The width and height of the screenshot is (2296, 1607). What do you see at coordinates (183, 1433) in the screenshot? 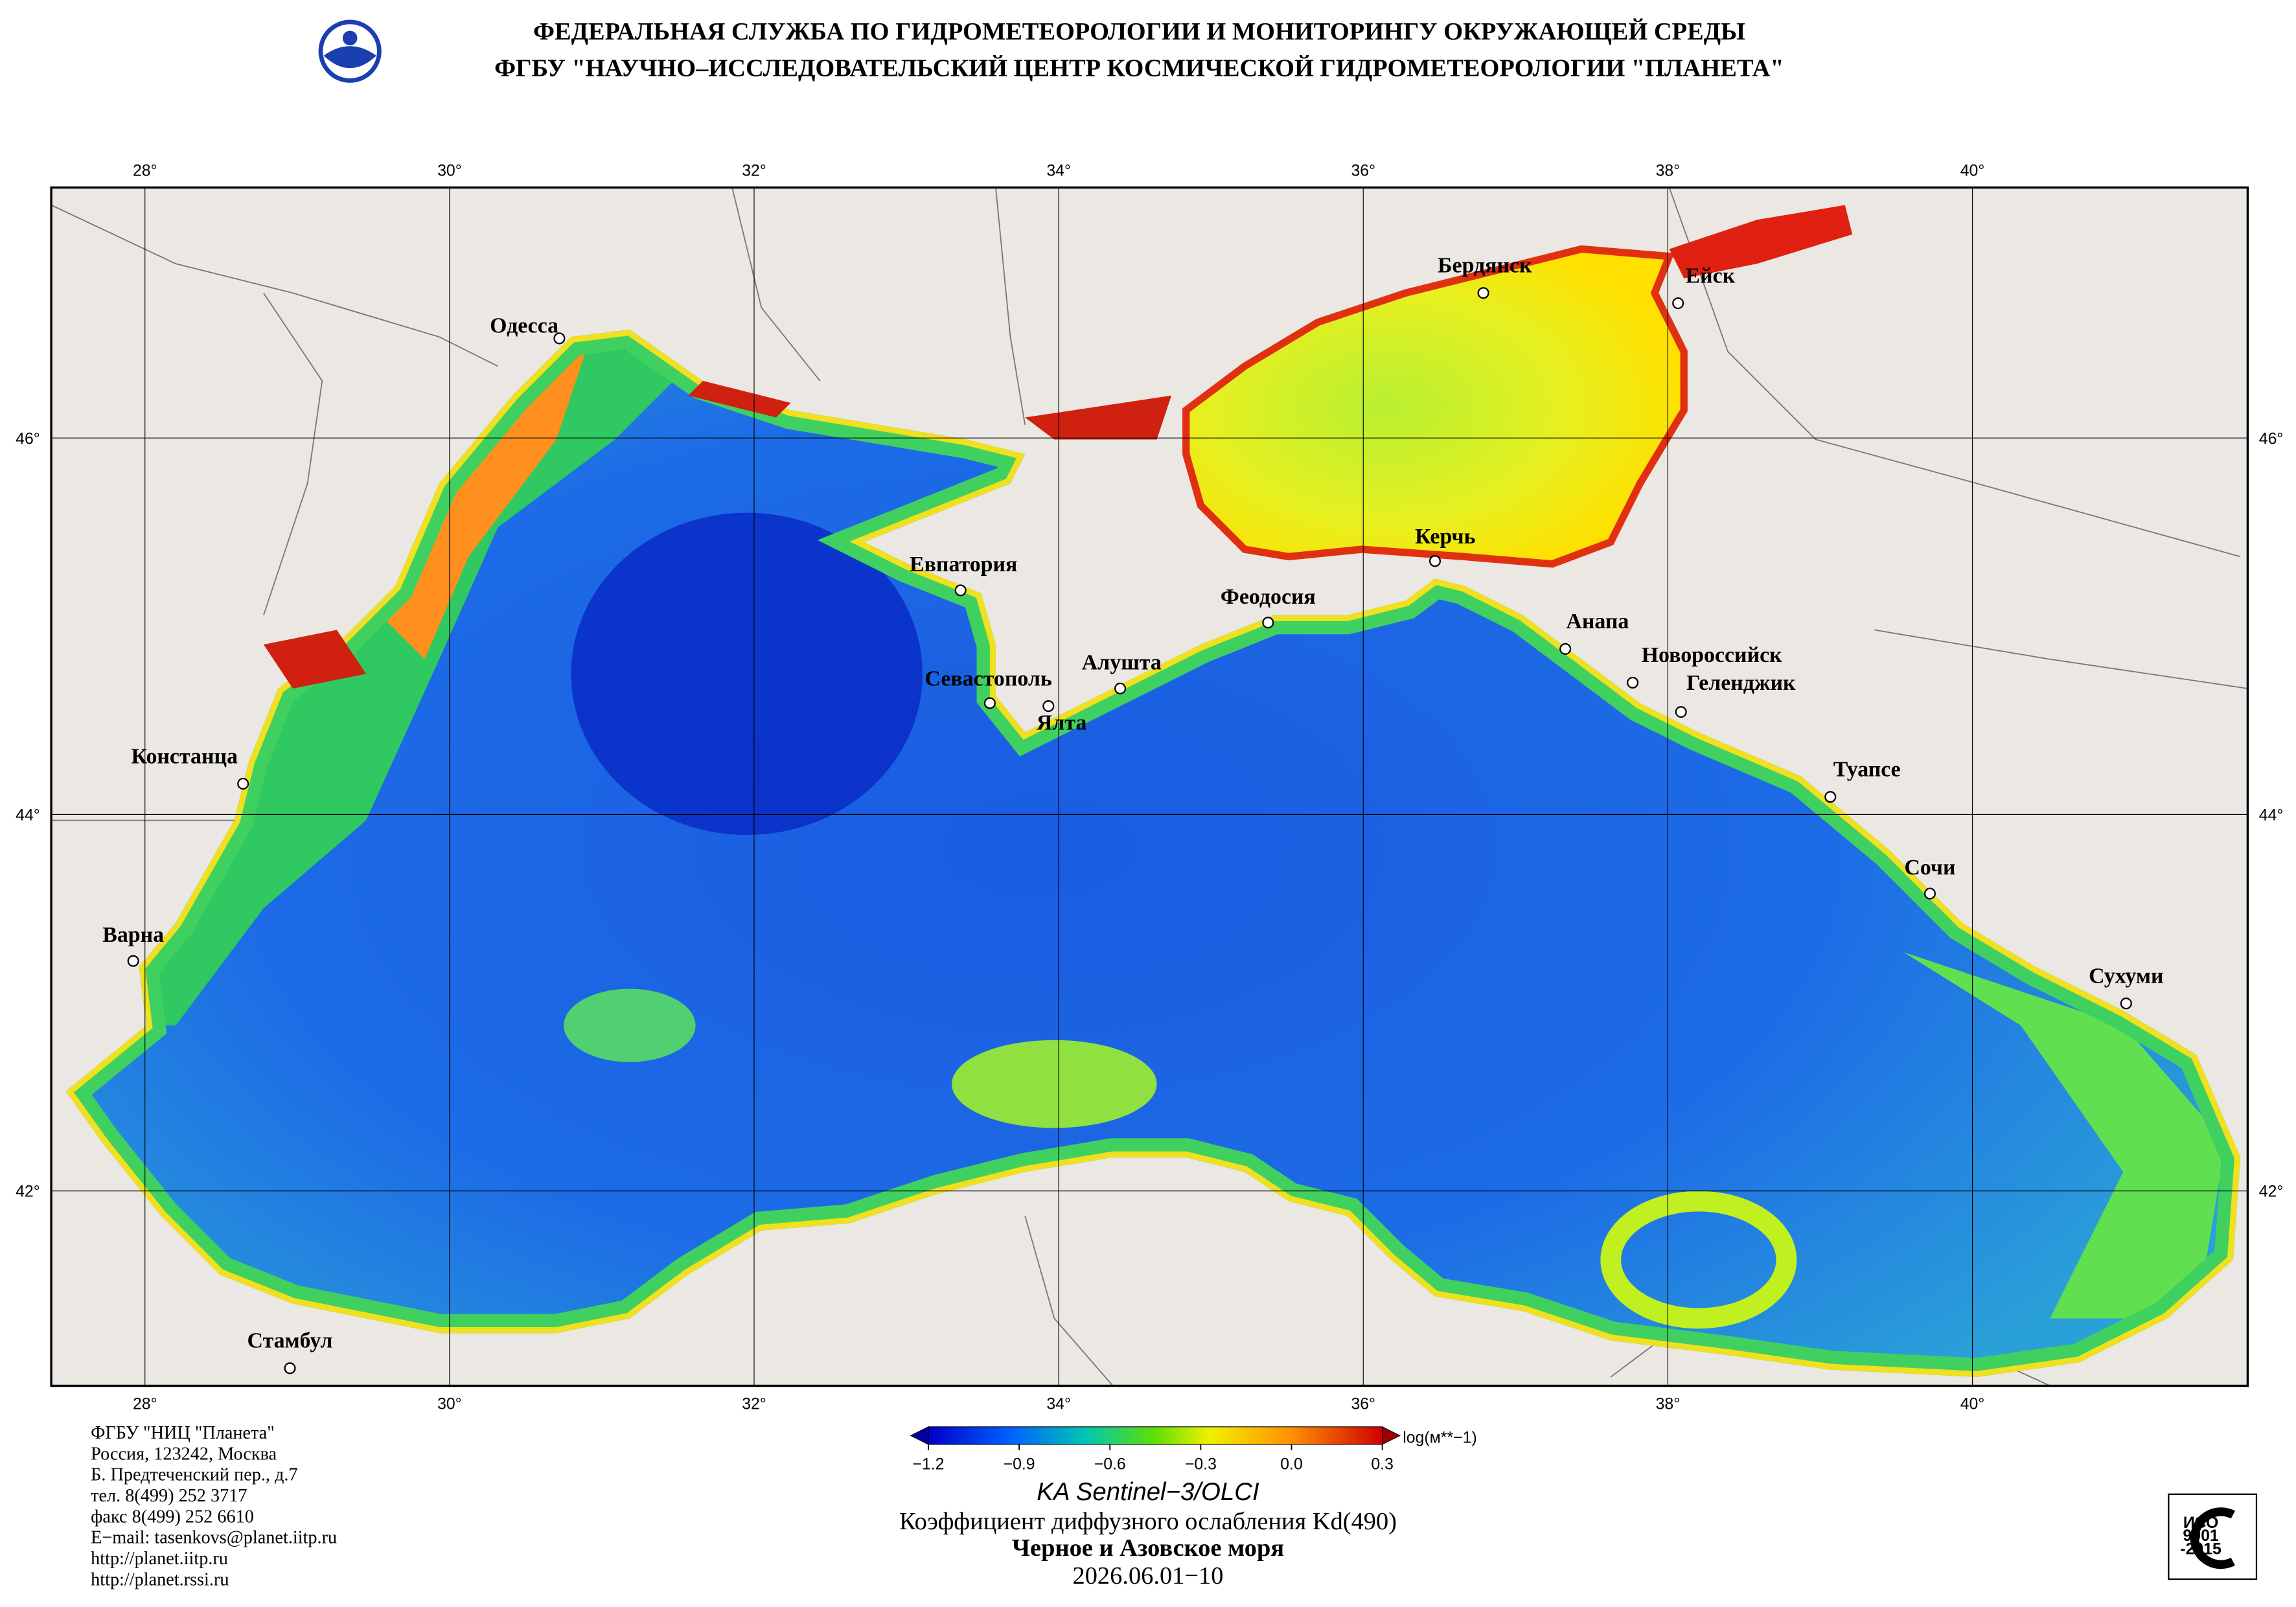
I see `footer-line: ФГБУ "НИЦ "Планета"` at bounding box center [183, 1433].